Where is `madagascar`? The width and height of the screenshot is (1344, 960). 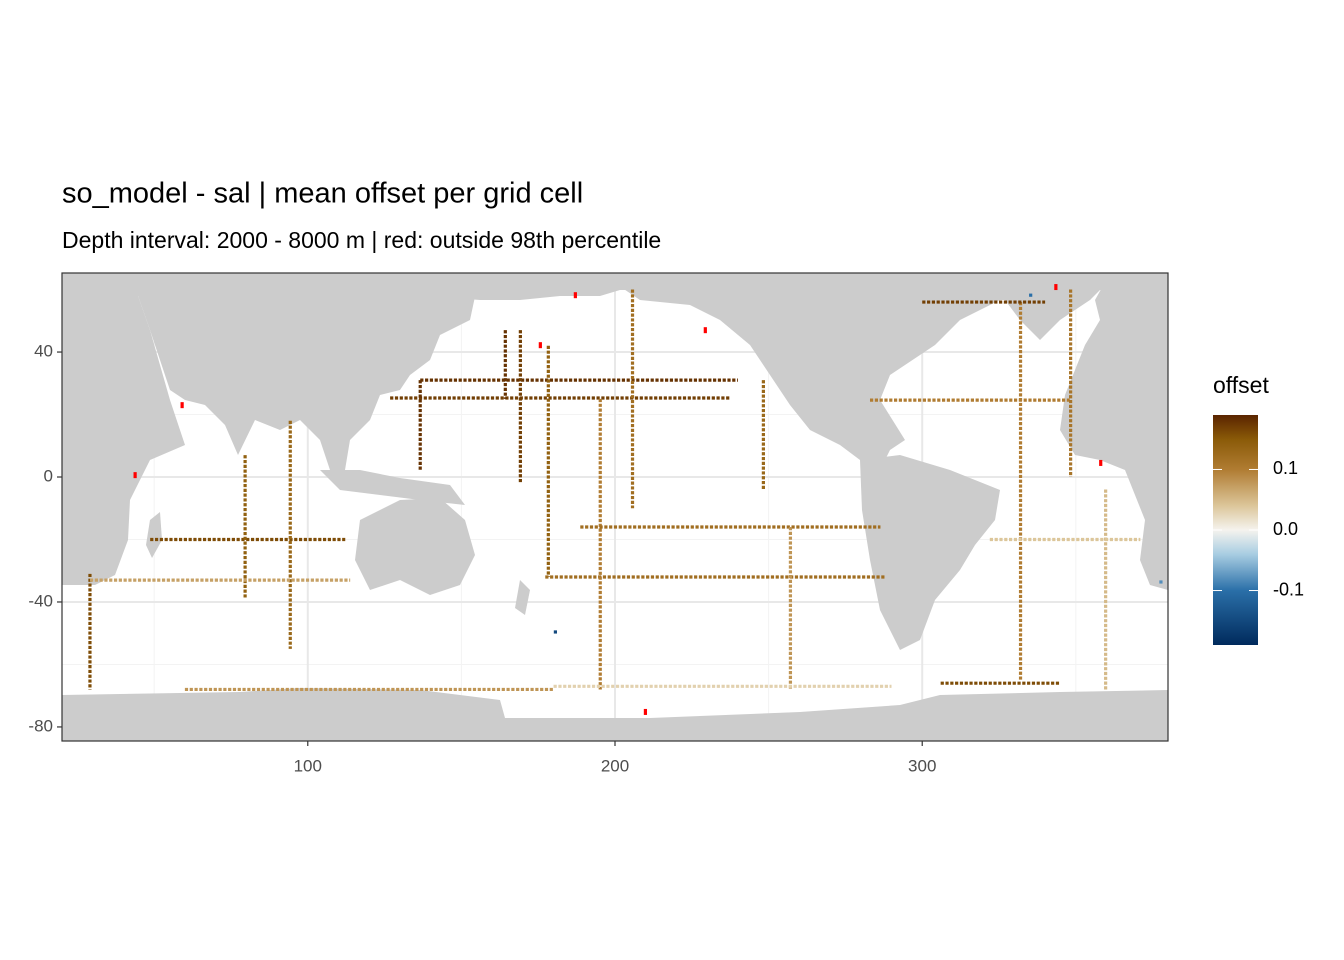
madagascar is located at coordinates (154, 535).